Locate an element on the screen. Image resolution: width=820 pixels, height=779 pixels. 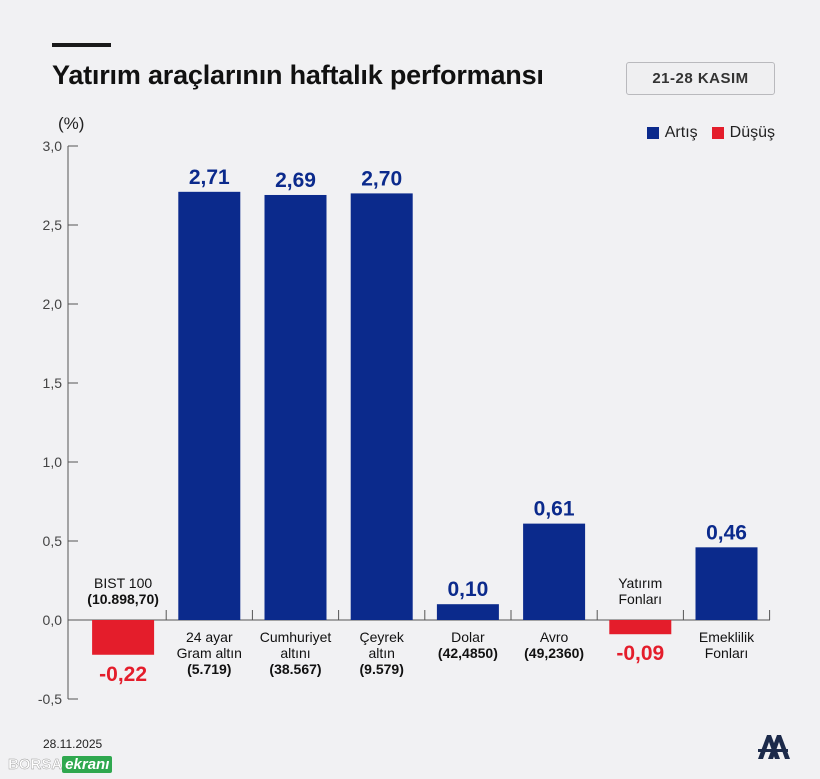
x-category-label: BIST 100 is located at coordinates (123, 583).